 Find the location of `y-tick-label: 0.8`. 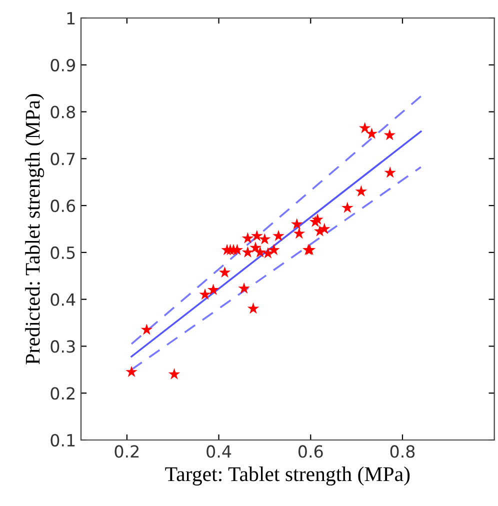

y-tick-label: 0.8 is located at coordinates (62, 112).